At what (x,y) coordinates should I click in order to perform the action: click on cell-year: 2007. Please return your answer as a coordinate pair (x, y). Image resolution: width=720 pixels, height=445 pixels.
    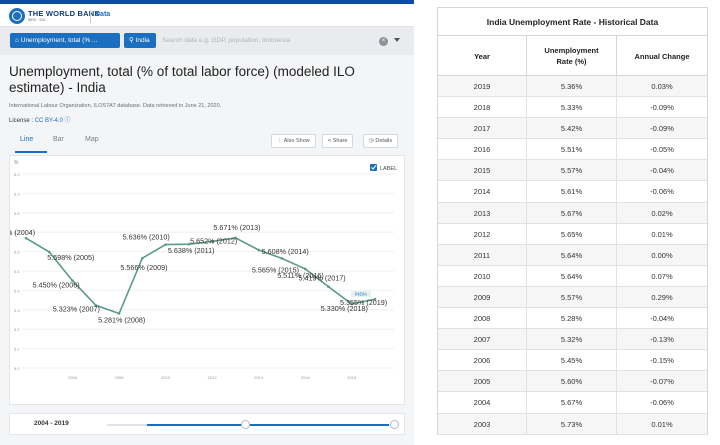
    Looking at the image, I should click on (482, 340).